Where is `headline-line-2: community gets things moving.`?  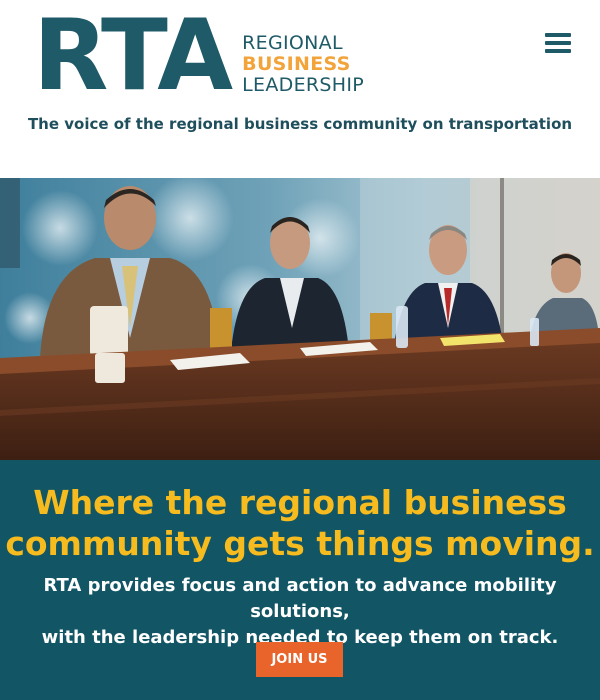 headline-line-2: community gets things moving. is located at coordinates (300, 543).